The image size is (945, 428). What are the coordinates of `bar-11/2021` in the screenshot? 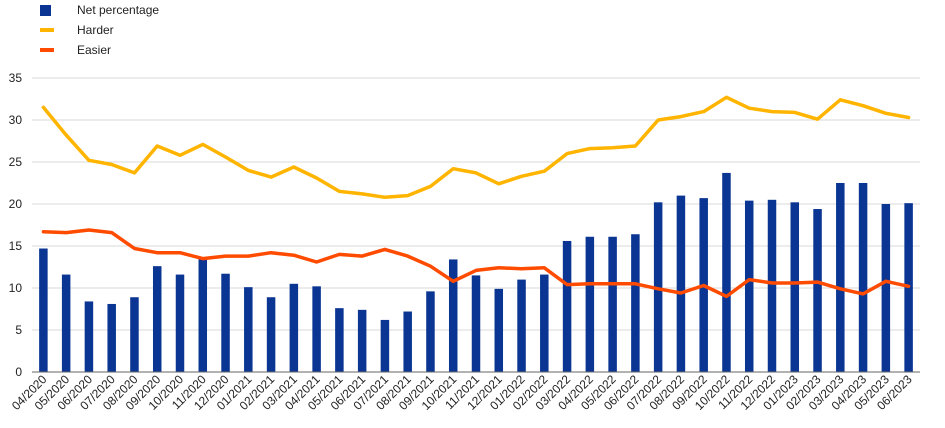 It's located at (476, 323).